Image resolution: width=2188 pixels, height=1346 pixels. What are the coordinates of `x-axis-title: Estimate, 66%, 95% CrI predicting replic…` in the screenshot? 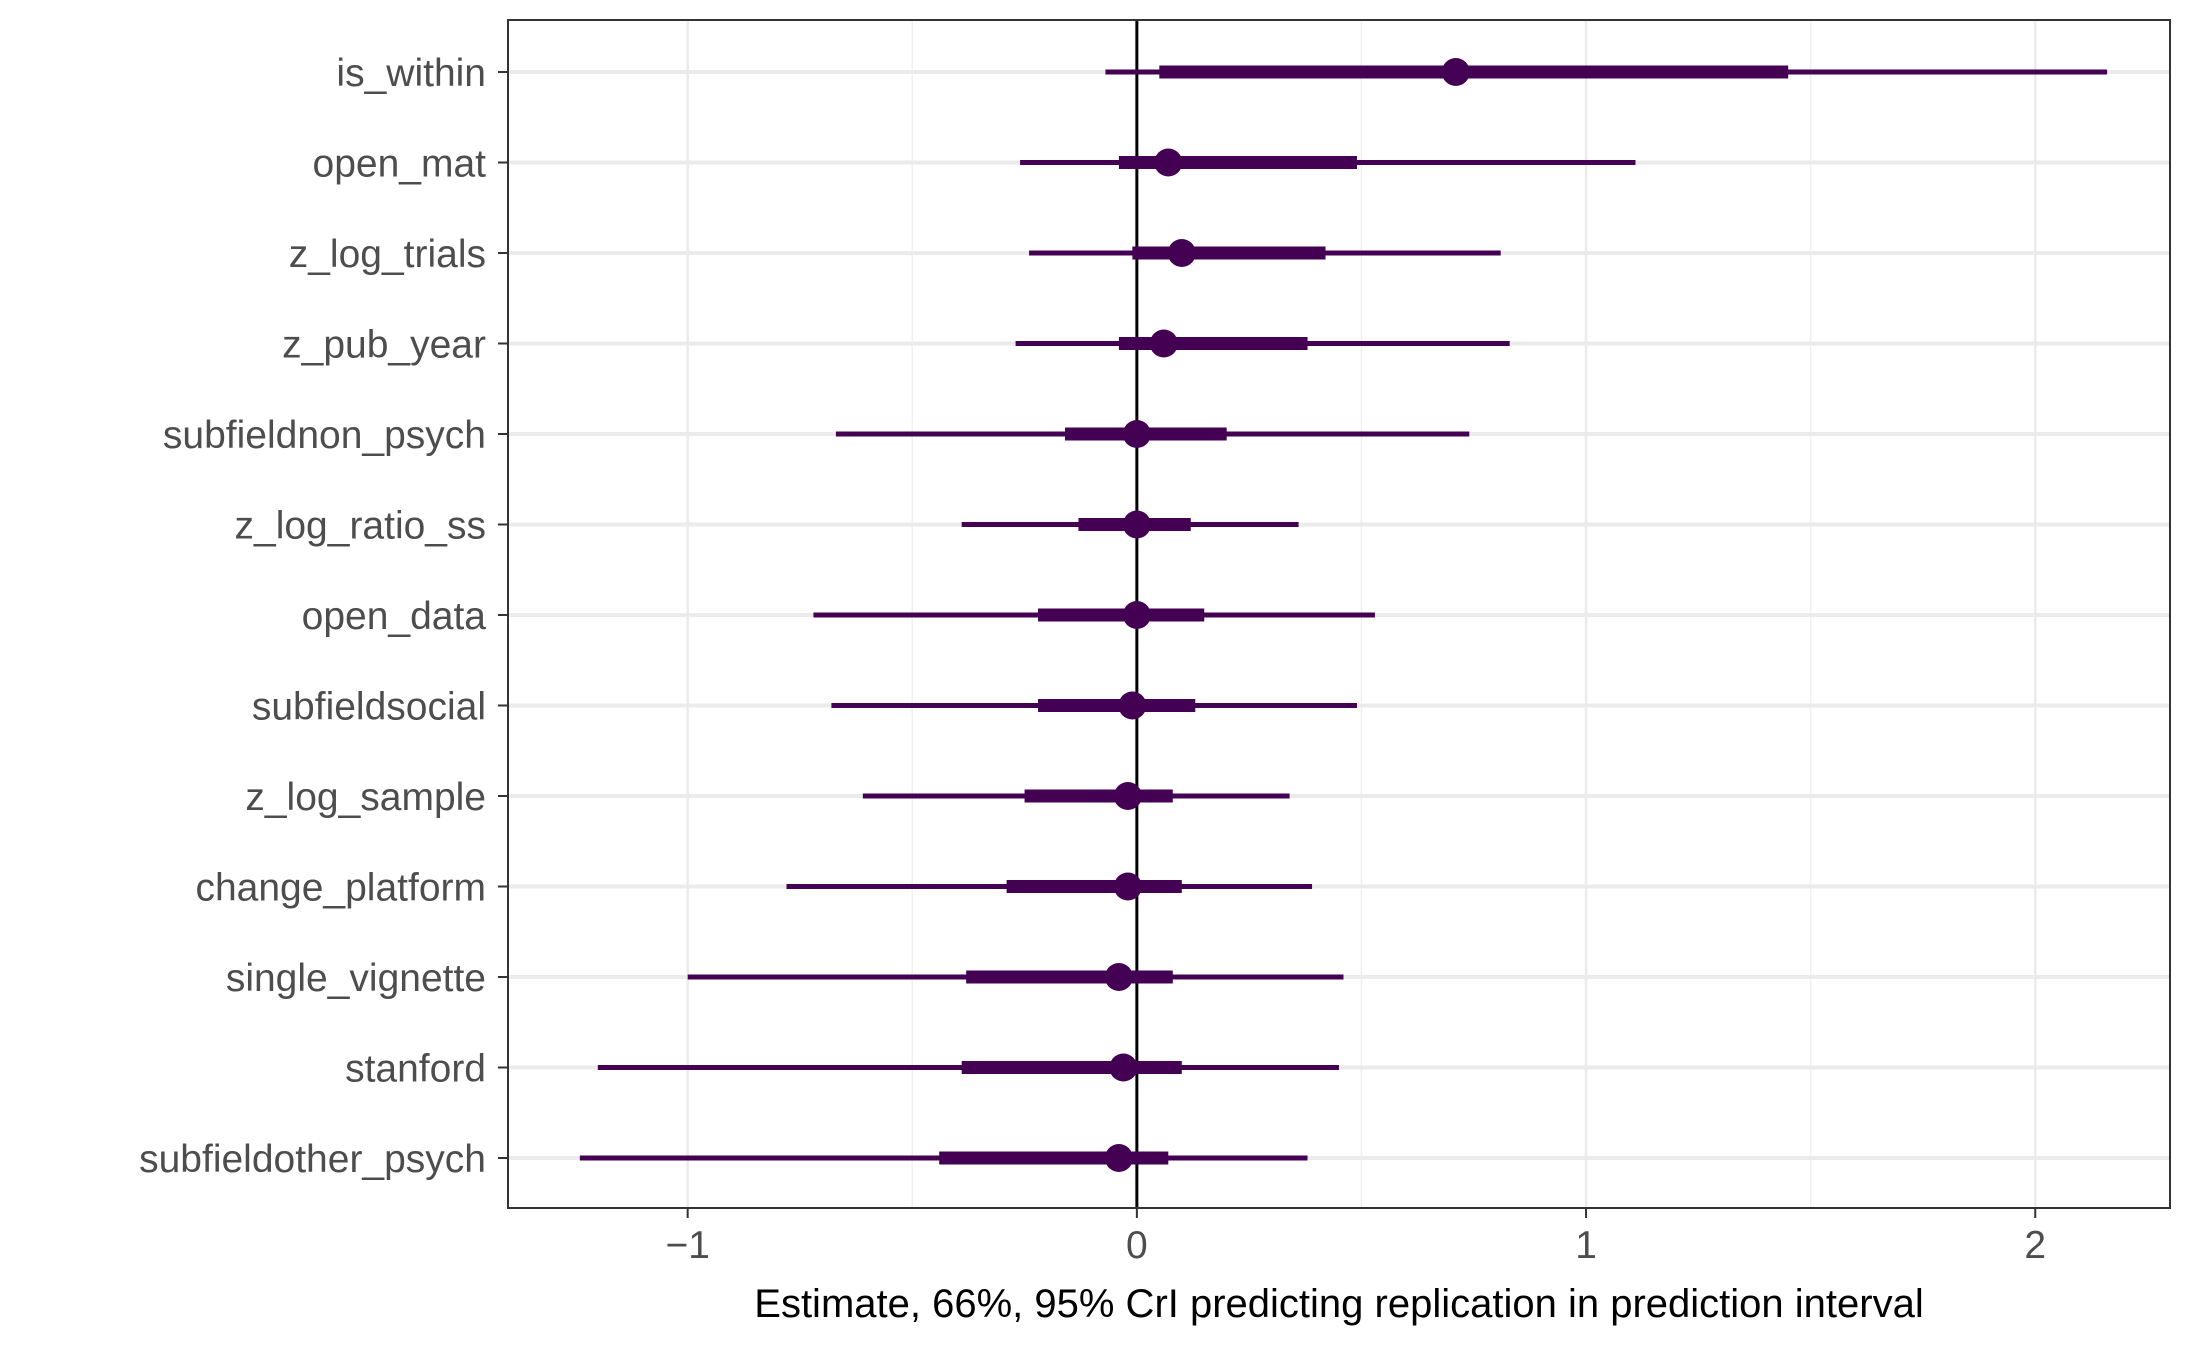 It's located at (1338, 1304).